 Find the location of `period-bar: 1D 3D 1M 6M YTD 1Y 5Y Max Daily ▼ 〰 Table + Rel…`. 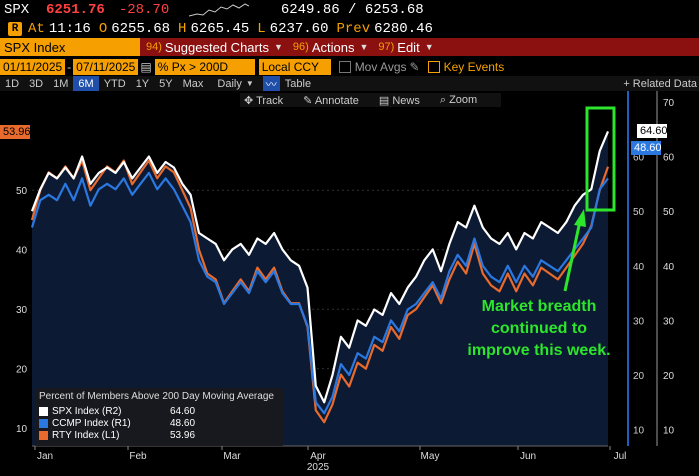

period-bar: 1D 3D 1M 6M YTD 1Y 5Y Max Daily ▼ 〰 Table + Rel… is located at coordinates (349, 83).